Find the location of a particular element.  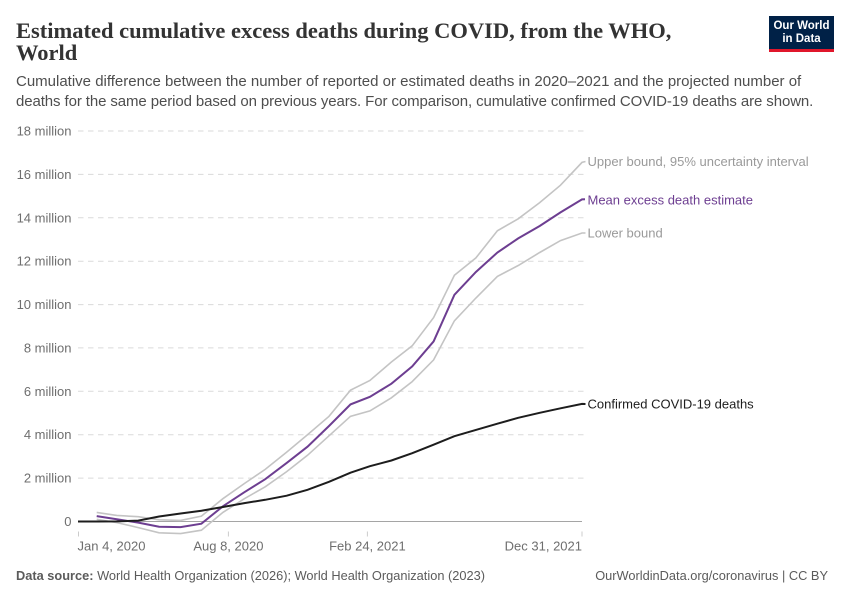

svg-text: 8 million is located at coordinates (48, 347).